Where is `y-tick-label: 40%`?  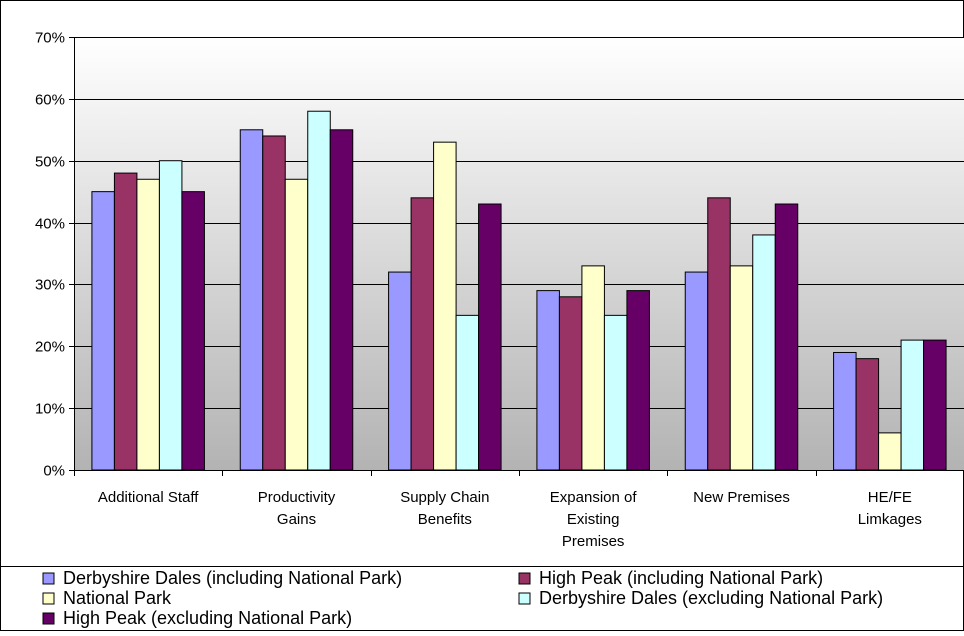
y-tick-label: 40% is located at coordinates (50, 224).